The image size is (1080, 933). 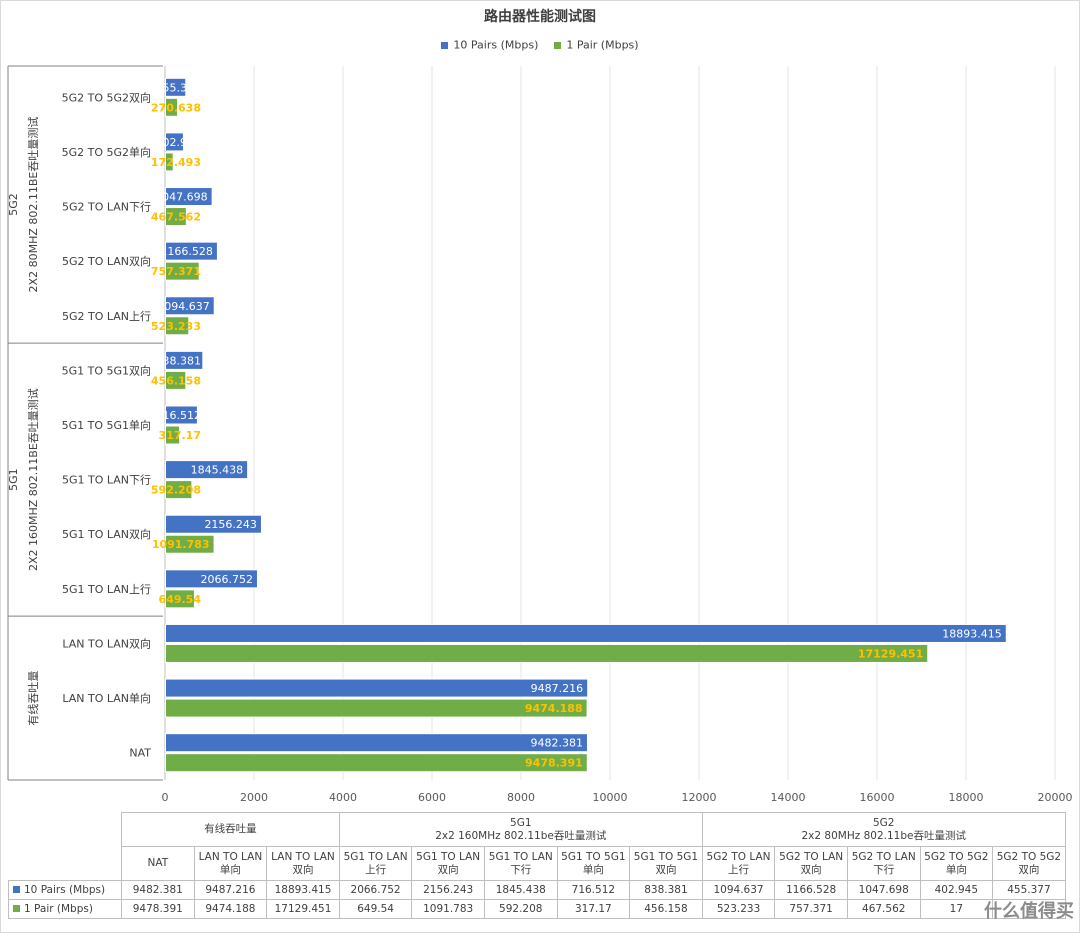 I want to click on group-label-line: 2X2 80MHZ 802.11BE吞吐量测试, so click(x=33, y=205).